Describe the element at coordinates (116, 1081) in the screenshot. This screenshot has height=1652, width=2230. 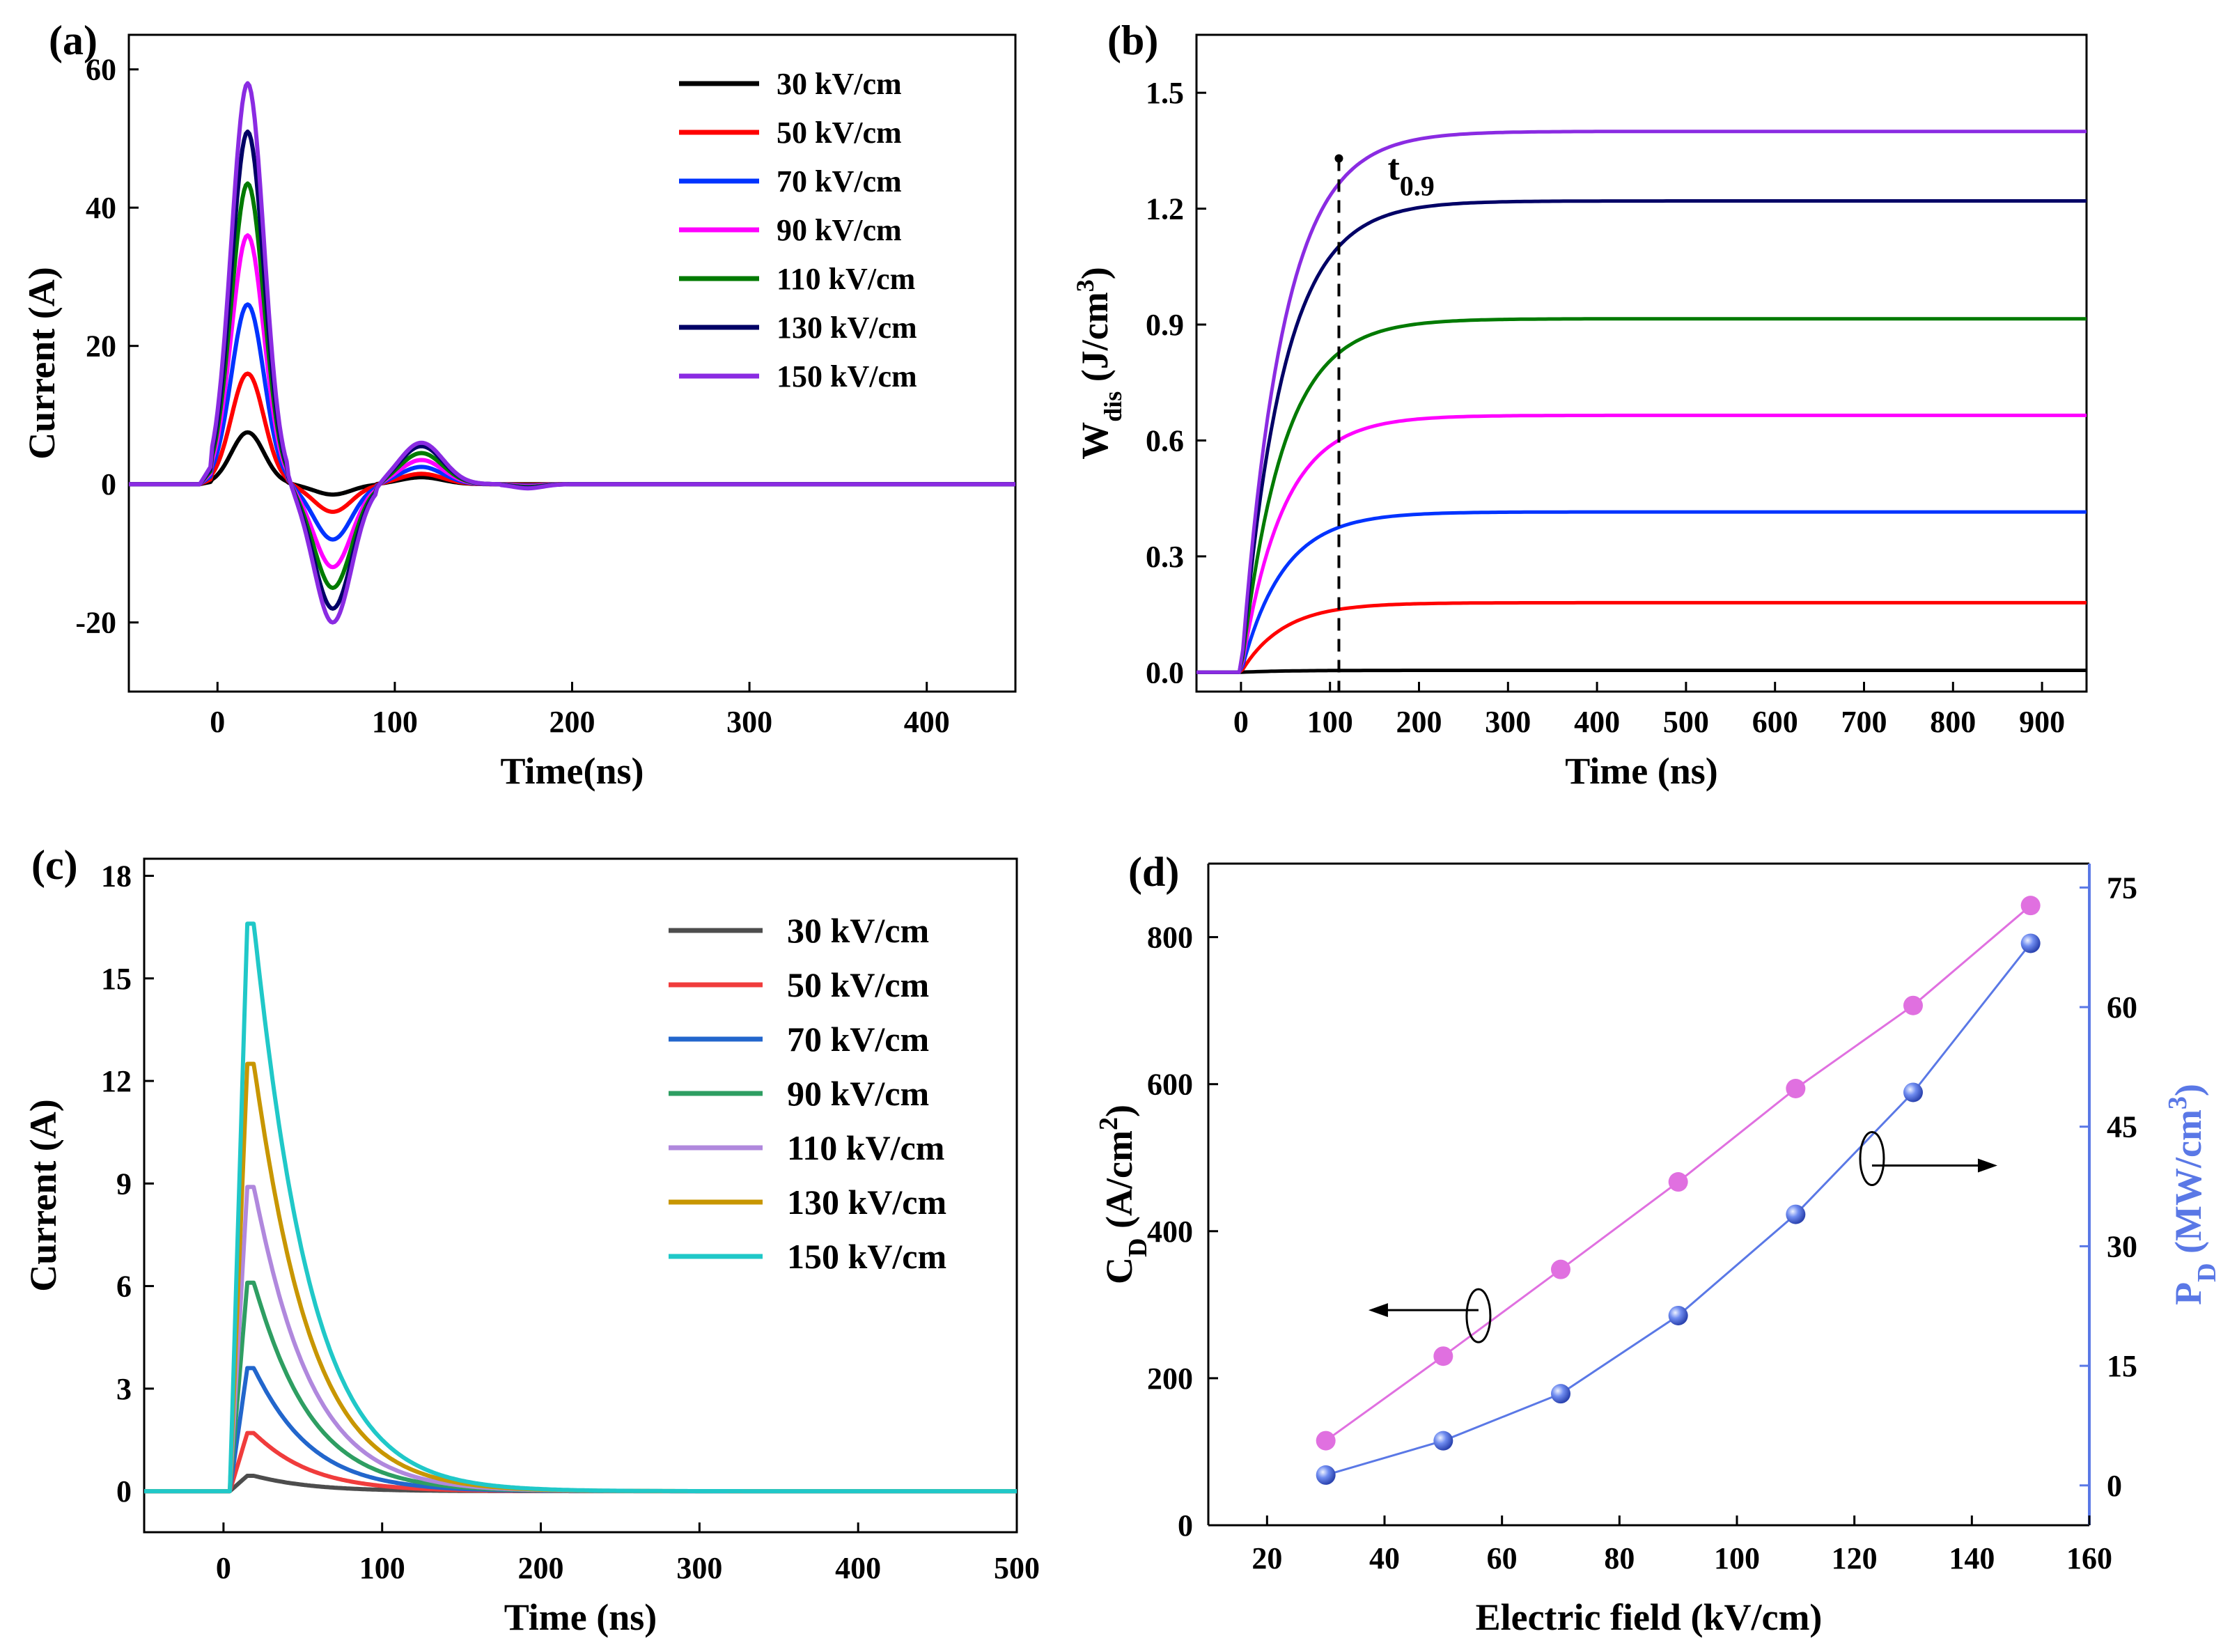
I see `y-tick-label: 12` at that location.